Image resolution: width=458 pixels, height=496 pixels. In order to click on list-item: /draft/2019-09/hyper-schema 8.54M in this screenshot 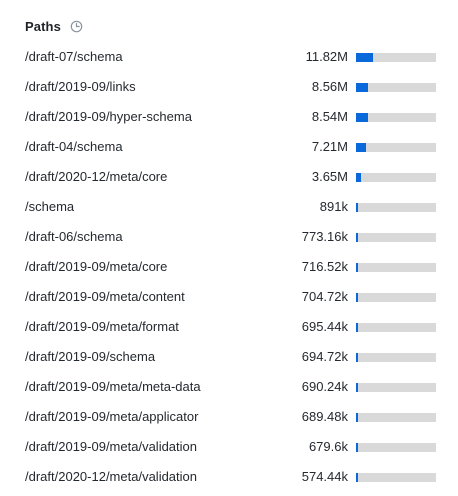, I will do `click(229, 118)`.